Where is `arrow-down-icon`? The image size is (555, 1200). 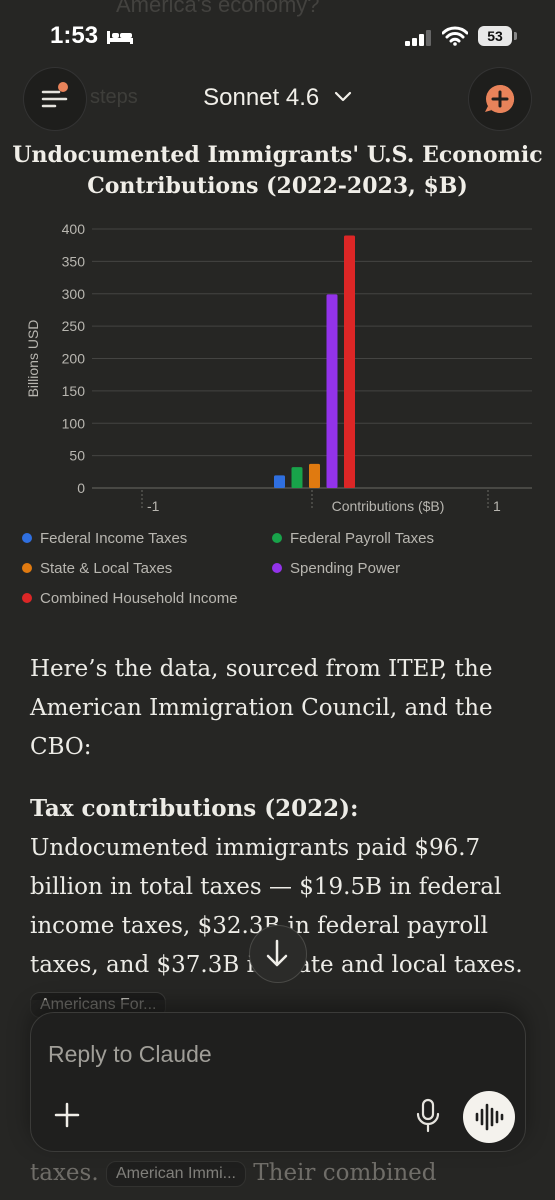 arrow-down-icon is located at coordinates (277, 953).